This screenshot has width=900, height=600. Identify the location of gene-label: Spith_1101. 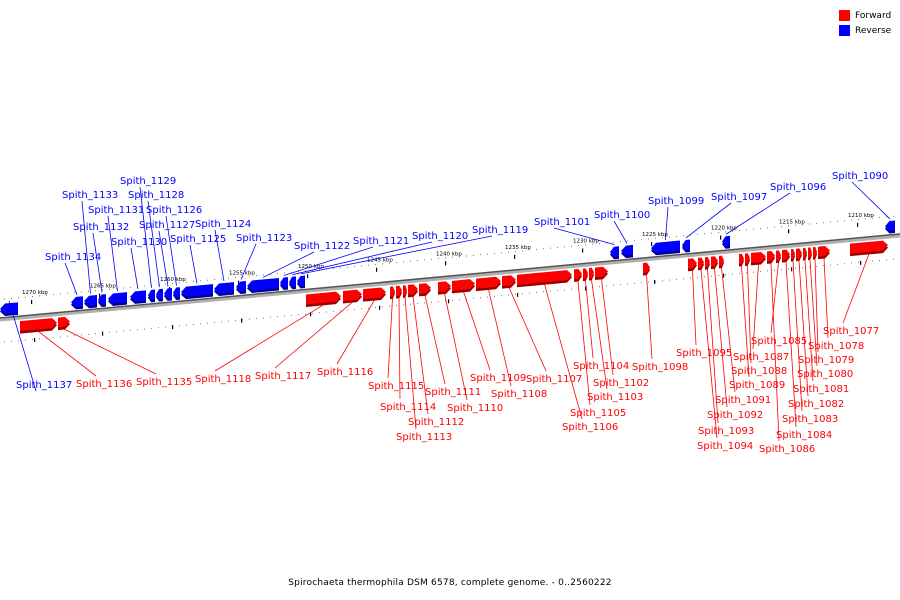
(562, 222).